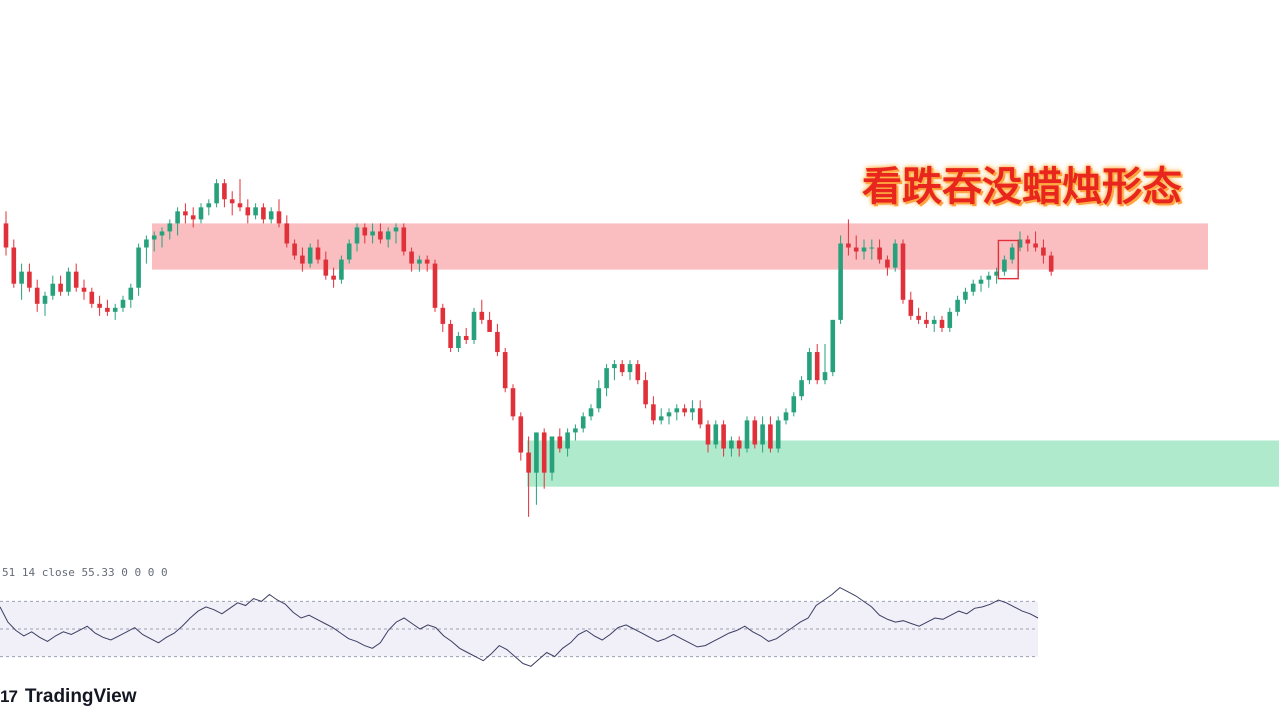 This screenshot has width=1279, height=719. I want to click on rsi-legend: 51 14 close 55.33 0 0 0 0, so click(85, 572).